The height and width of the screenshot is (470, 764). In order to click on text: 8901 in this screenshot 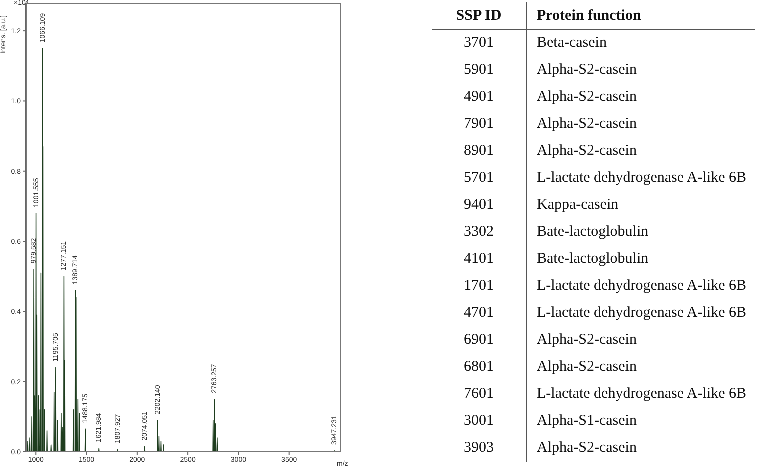, I will do `click(479, 151)`.